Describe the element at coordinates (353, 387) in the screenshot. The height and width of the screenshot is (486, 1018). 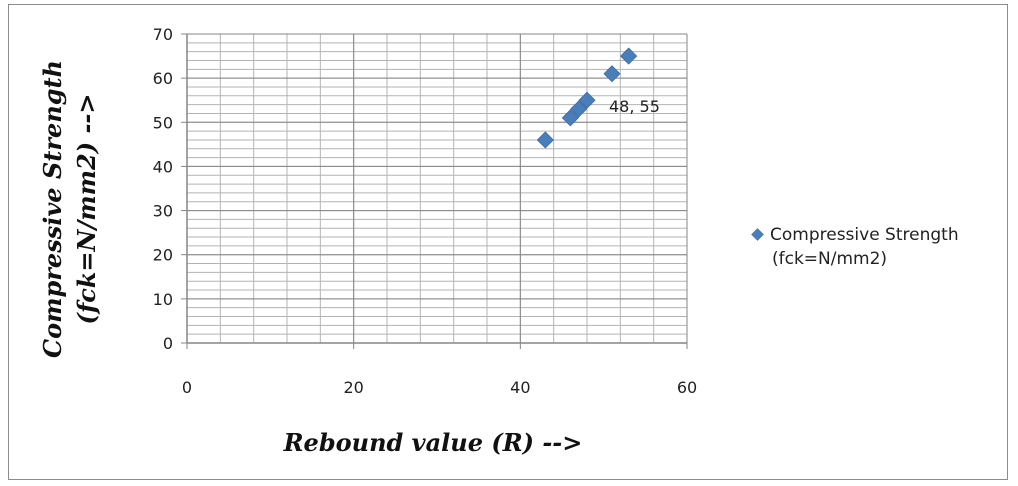
I see `x-tick-label: 20` at that location.